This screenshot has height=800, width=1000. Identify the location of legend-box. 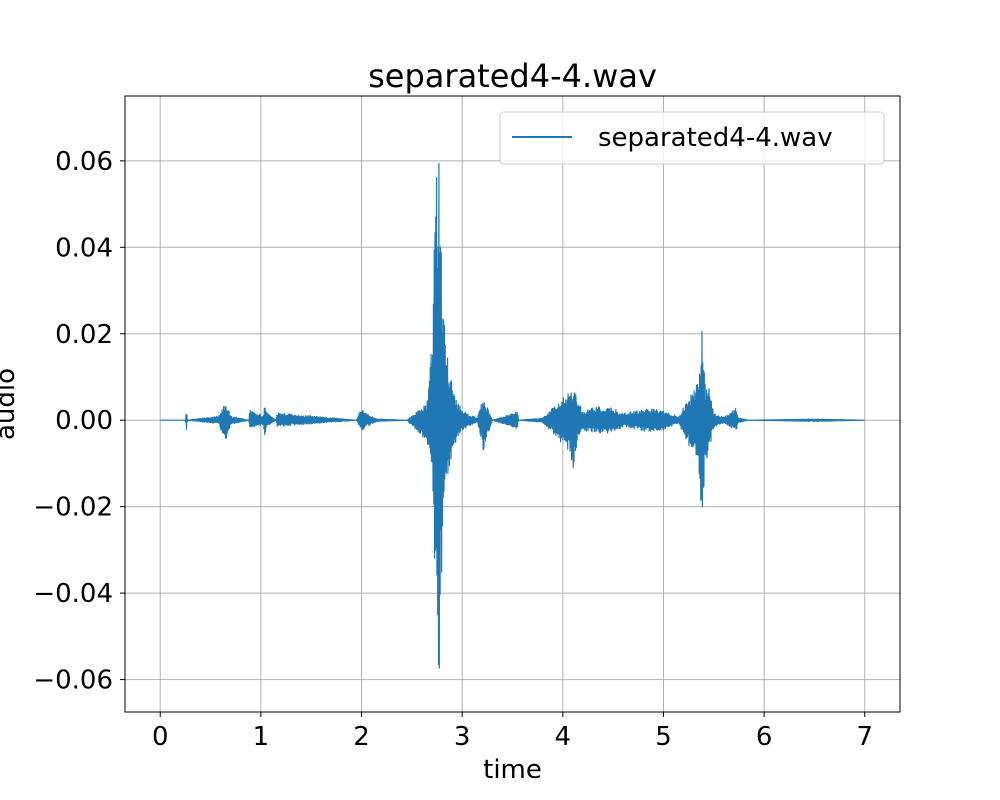
(692, 138).